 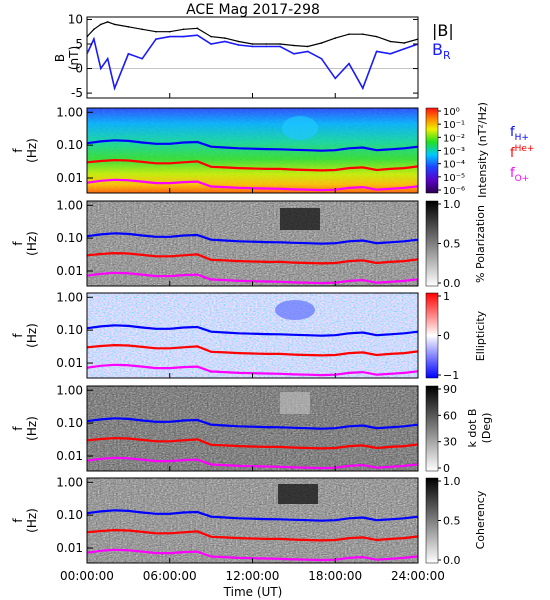 I want to click on polarization-panel: 1.0 0.5 0.0 % Polarization, so click(x=286, y=244).